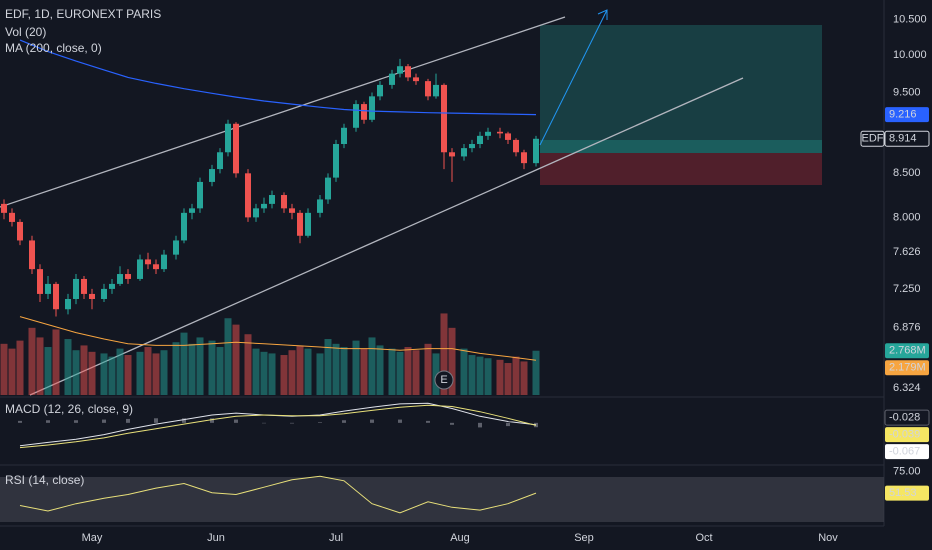 The width and height of the screenshot is (932, 550). I want to click on symbol-box, so click(872, 138).